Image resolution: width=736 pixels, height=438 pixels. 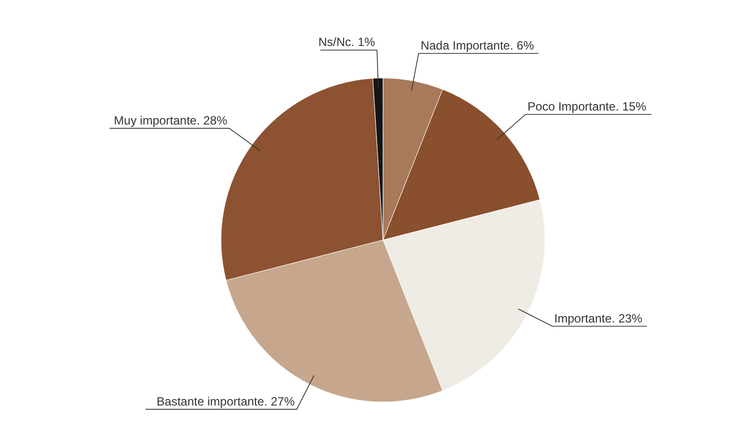 I want to click on slice-label: Importante. 23%, so click(x=598, y=318).